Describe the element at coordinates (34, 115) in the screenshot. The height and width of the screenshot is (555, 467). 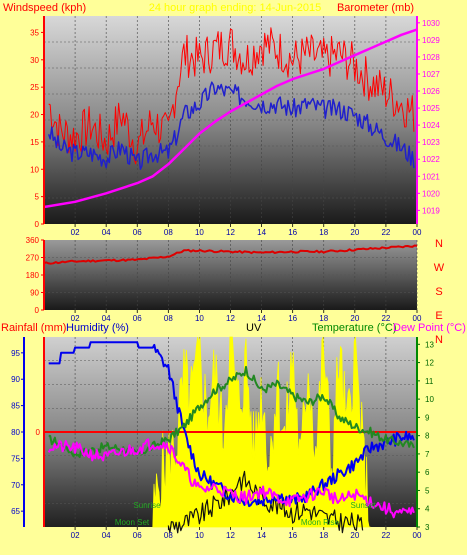
I see `windspeed-tick: 20` at that location.